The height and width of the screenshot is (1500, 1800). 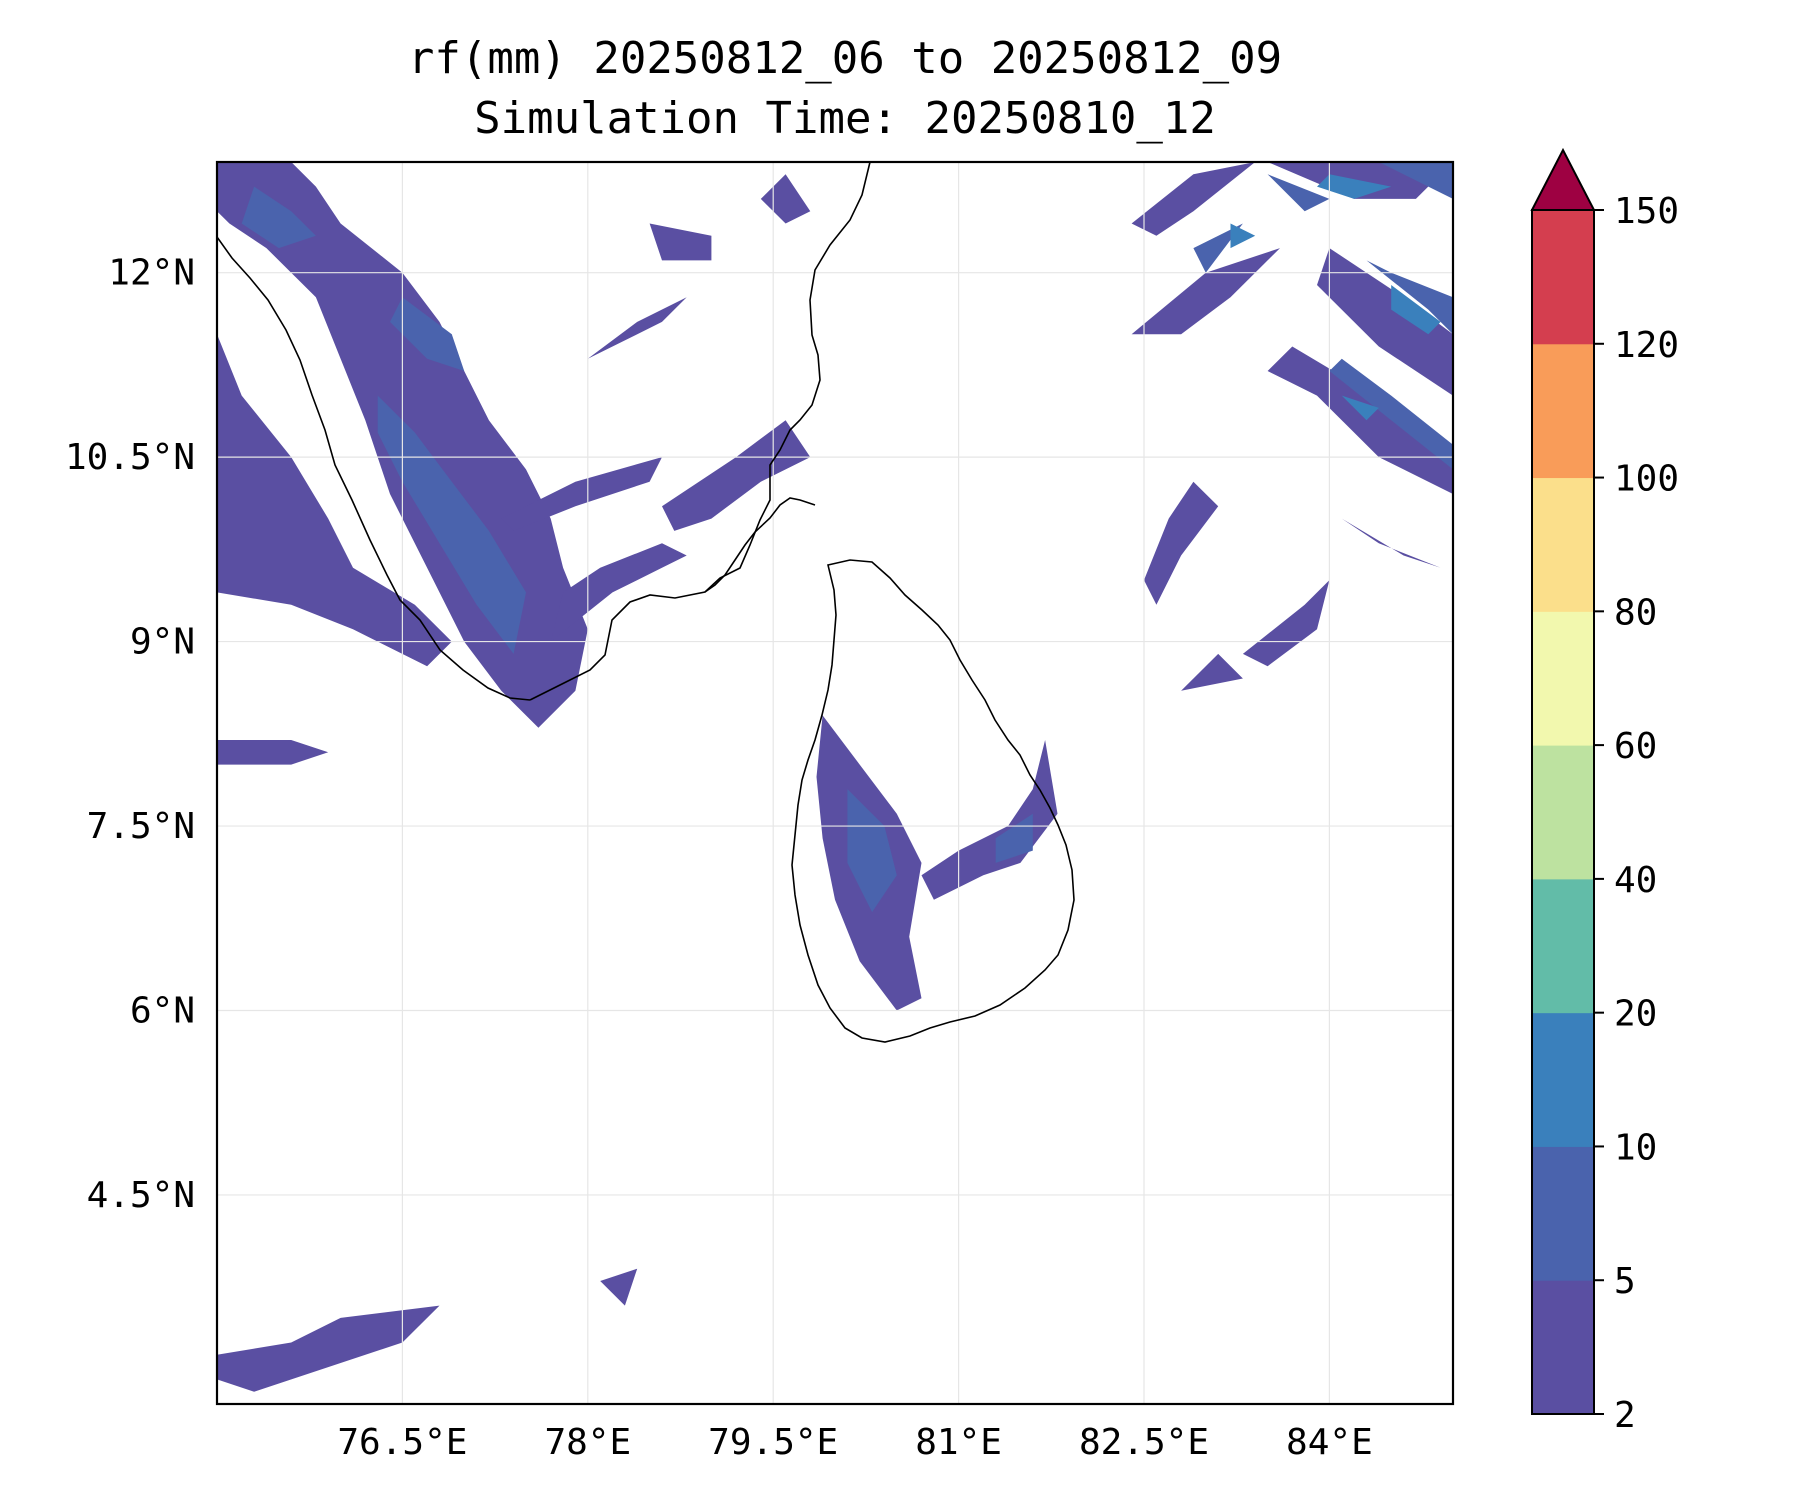 I want to click on x-tick-label: 76.5°E, so click(x=402, y=1442).